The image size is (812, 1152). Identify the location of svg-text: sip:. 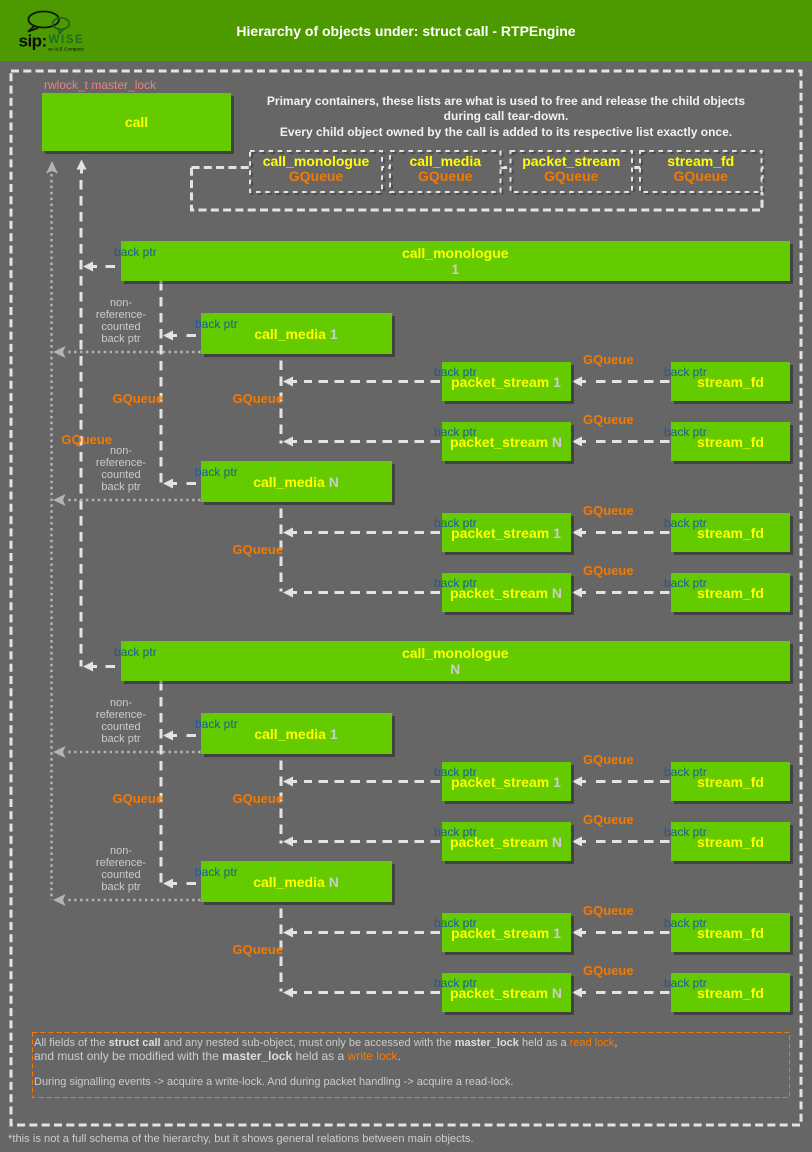
(33, 41).